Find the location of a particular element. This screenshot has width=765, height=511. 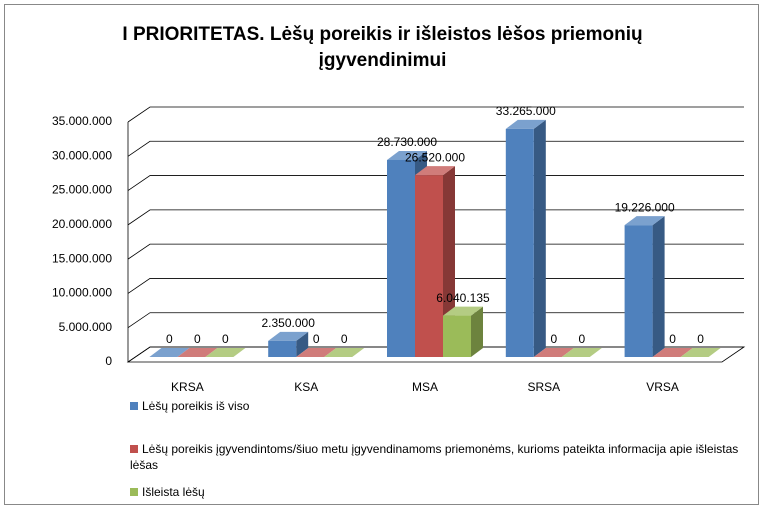

y-tick-label: 35.000.000 is located at coordinates (82, 121).